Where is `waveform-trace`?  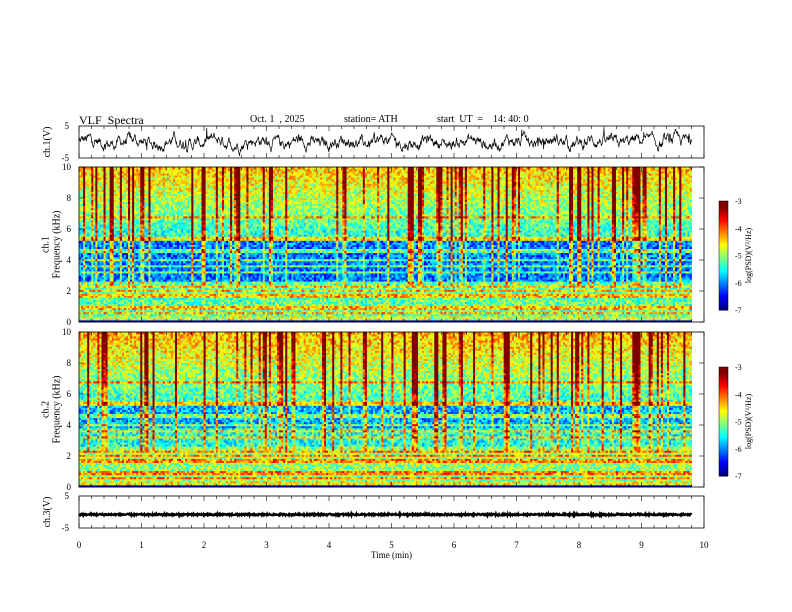 waveform-trace is located at coordinates (385, 141).